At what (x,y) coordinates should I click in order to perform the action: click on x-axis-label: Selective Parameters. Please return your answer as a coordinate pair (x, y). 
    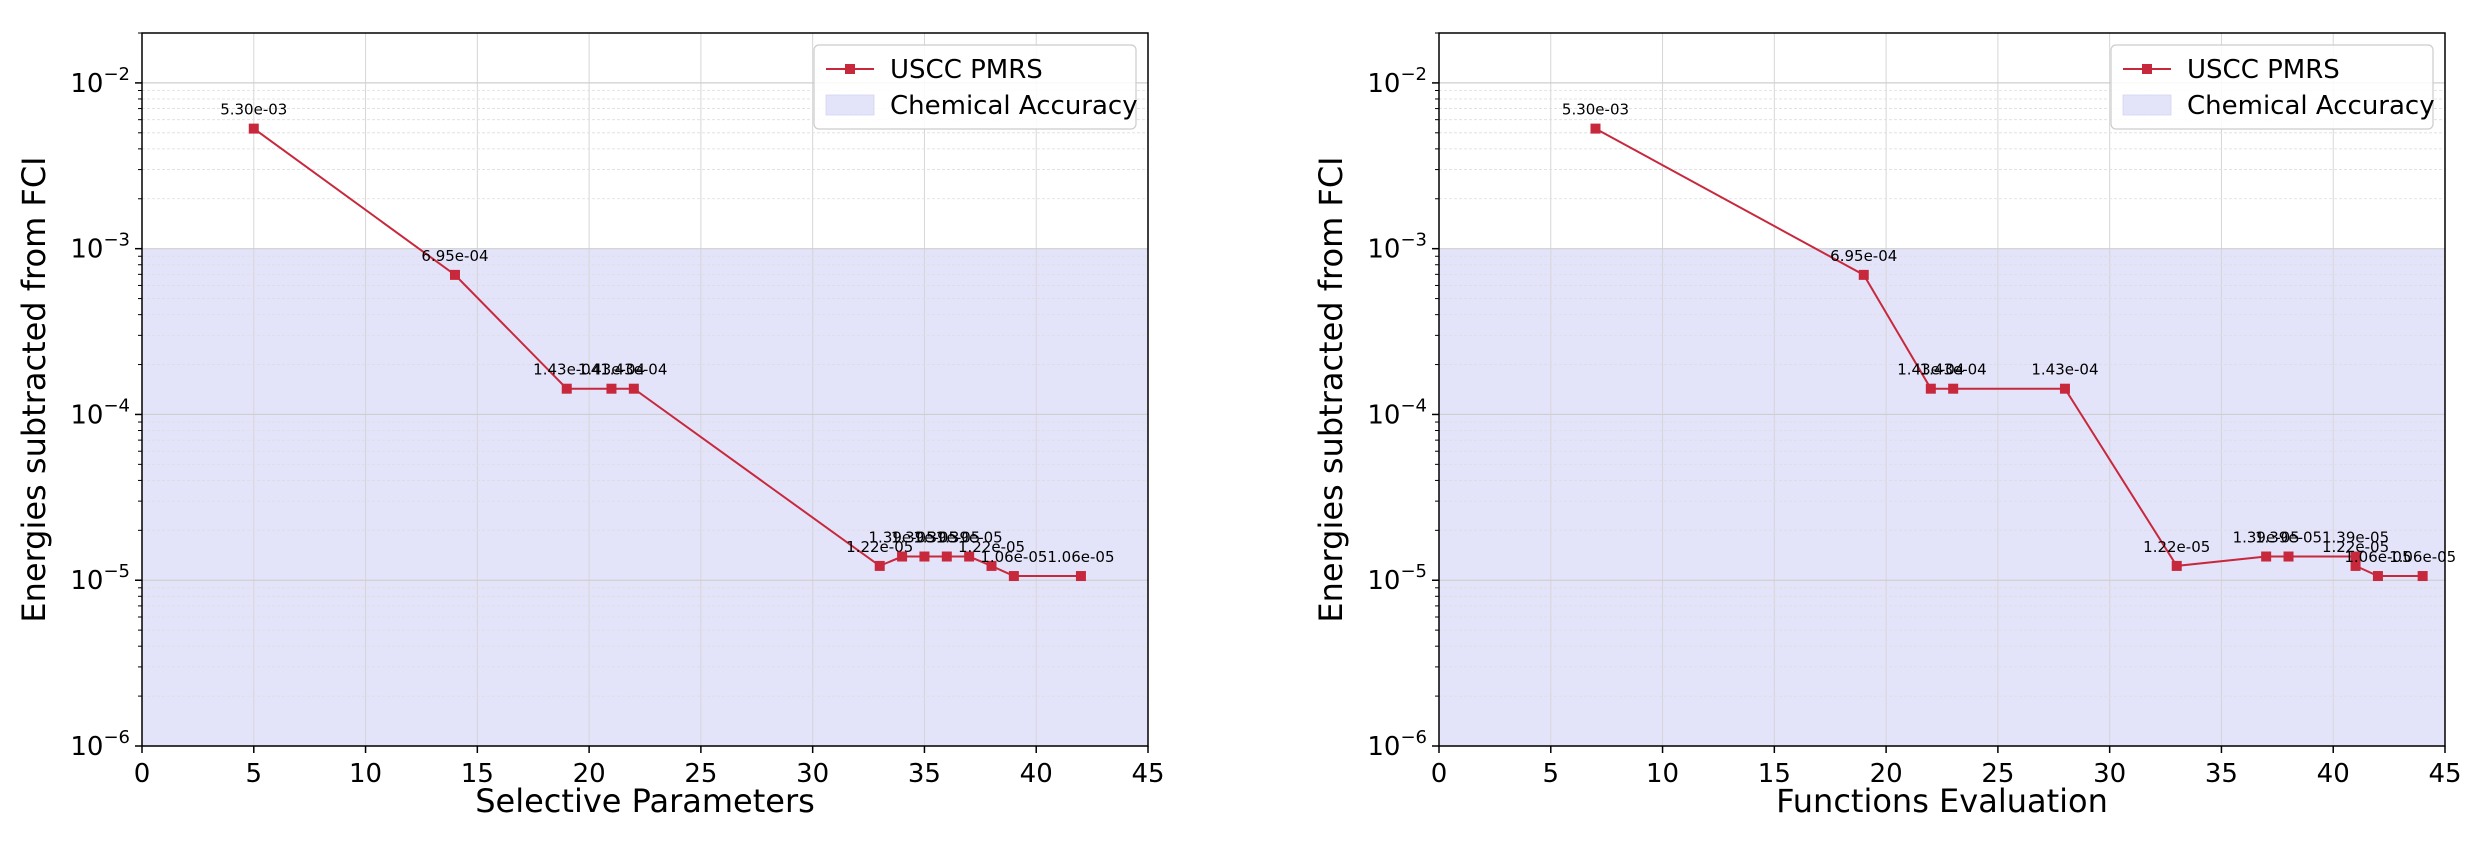
    Looking at the image, I should click on (645, 801).